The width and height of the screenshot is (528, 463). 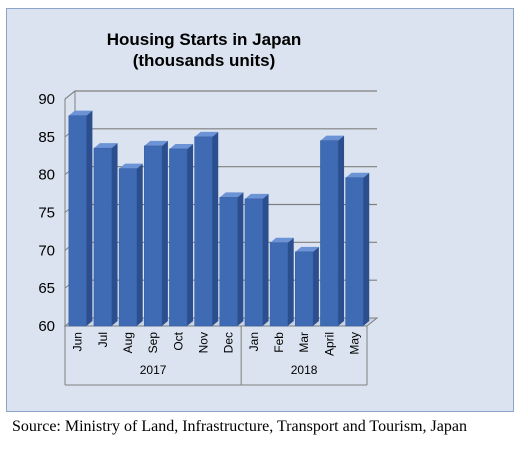 I want to click on group-label: 2017, so click(x=153, y=370).